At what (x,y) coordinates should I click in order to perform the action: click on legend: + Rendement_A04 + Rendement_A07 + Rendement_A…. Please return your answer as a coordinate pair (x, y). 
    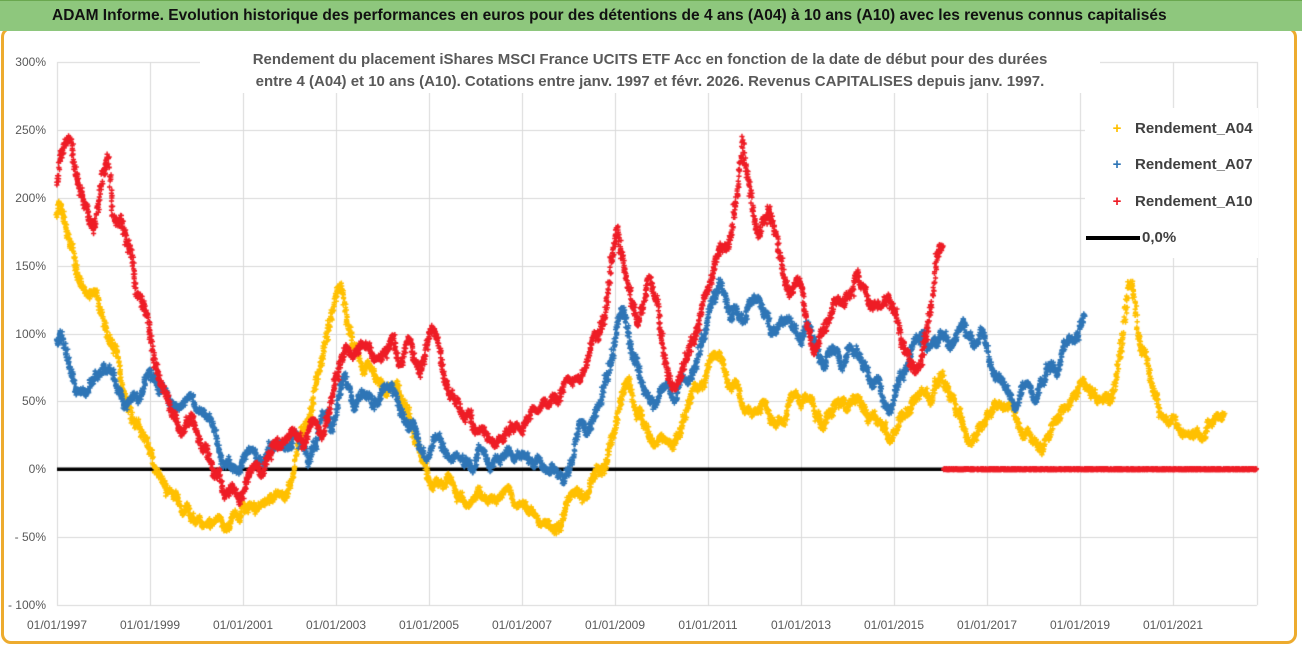
    Looking at the image, I should click on (1171, 183).